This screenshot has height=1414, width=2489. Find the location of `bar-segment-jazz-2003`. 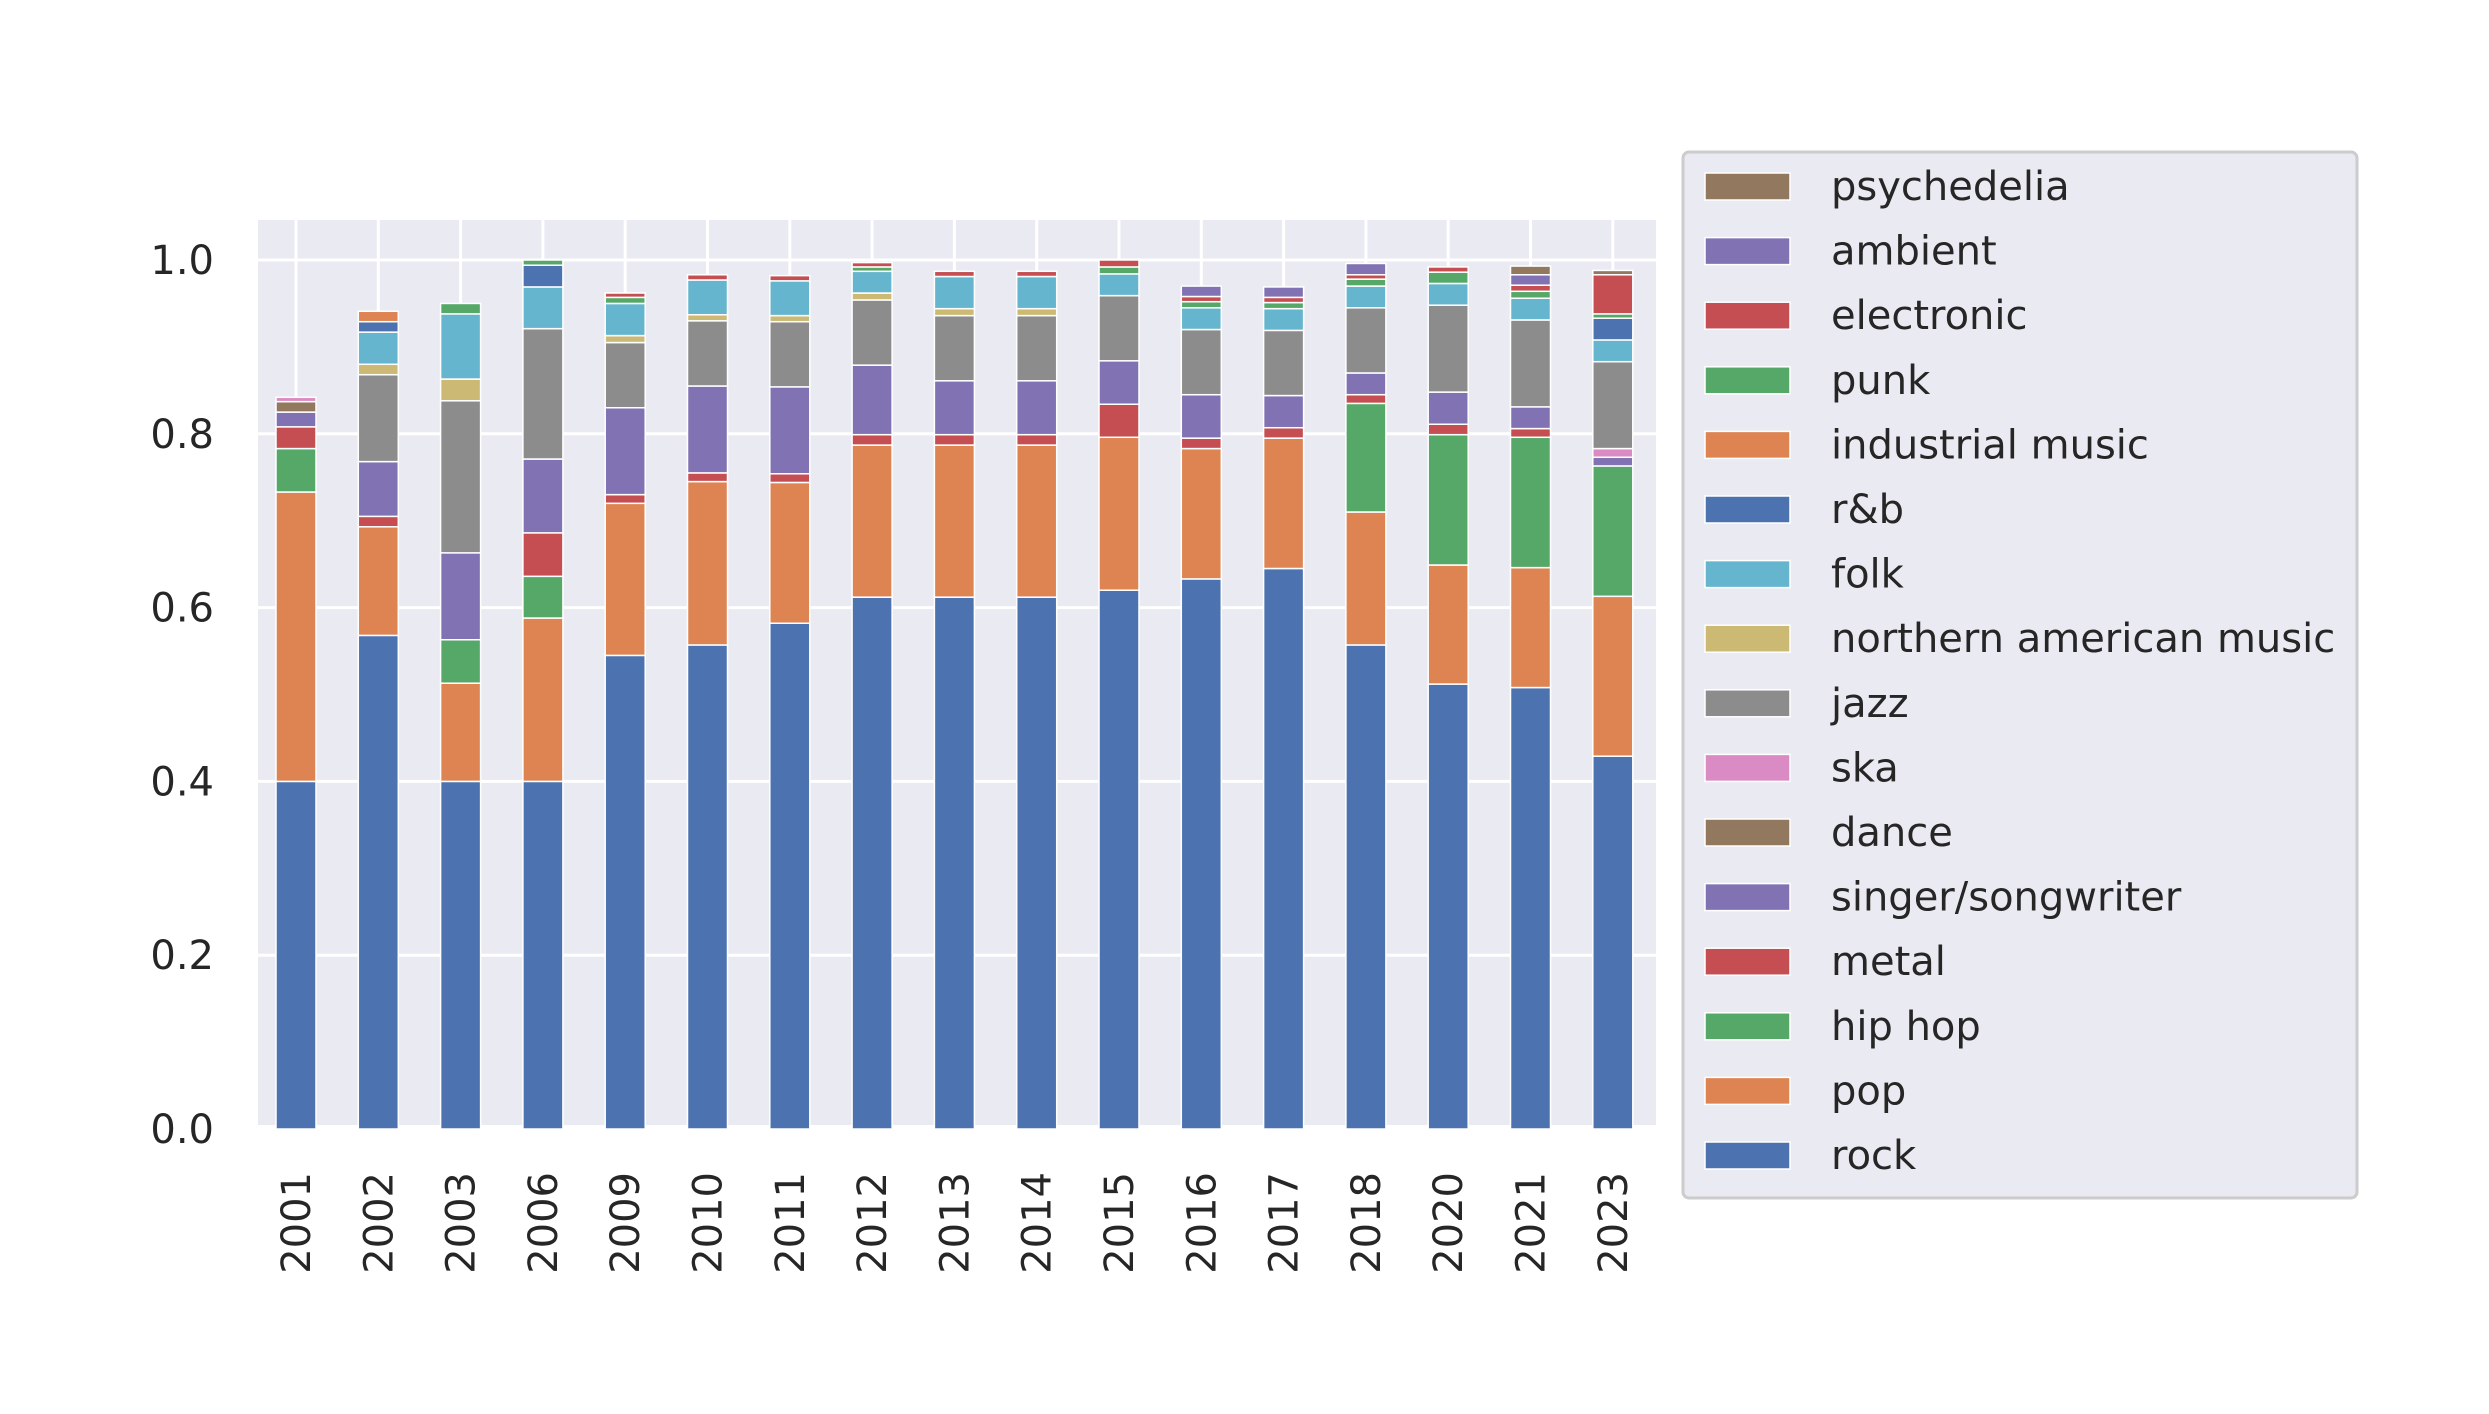

bar-segment-jazz-2003 is located at coordinates (460, 477).